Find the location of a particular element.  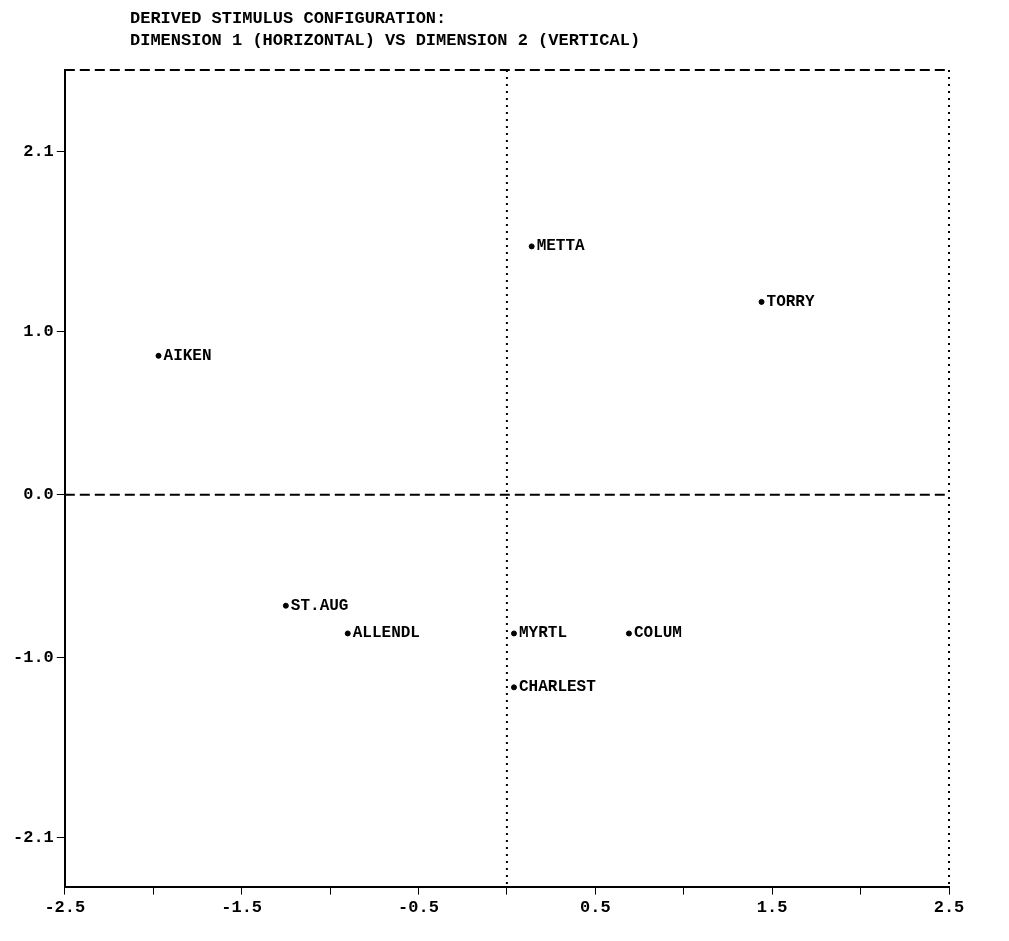

x-tick-label: 2.5 is located at coordinates (949, 908).